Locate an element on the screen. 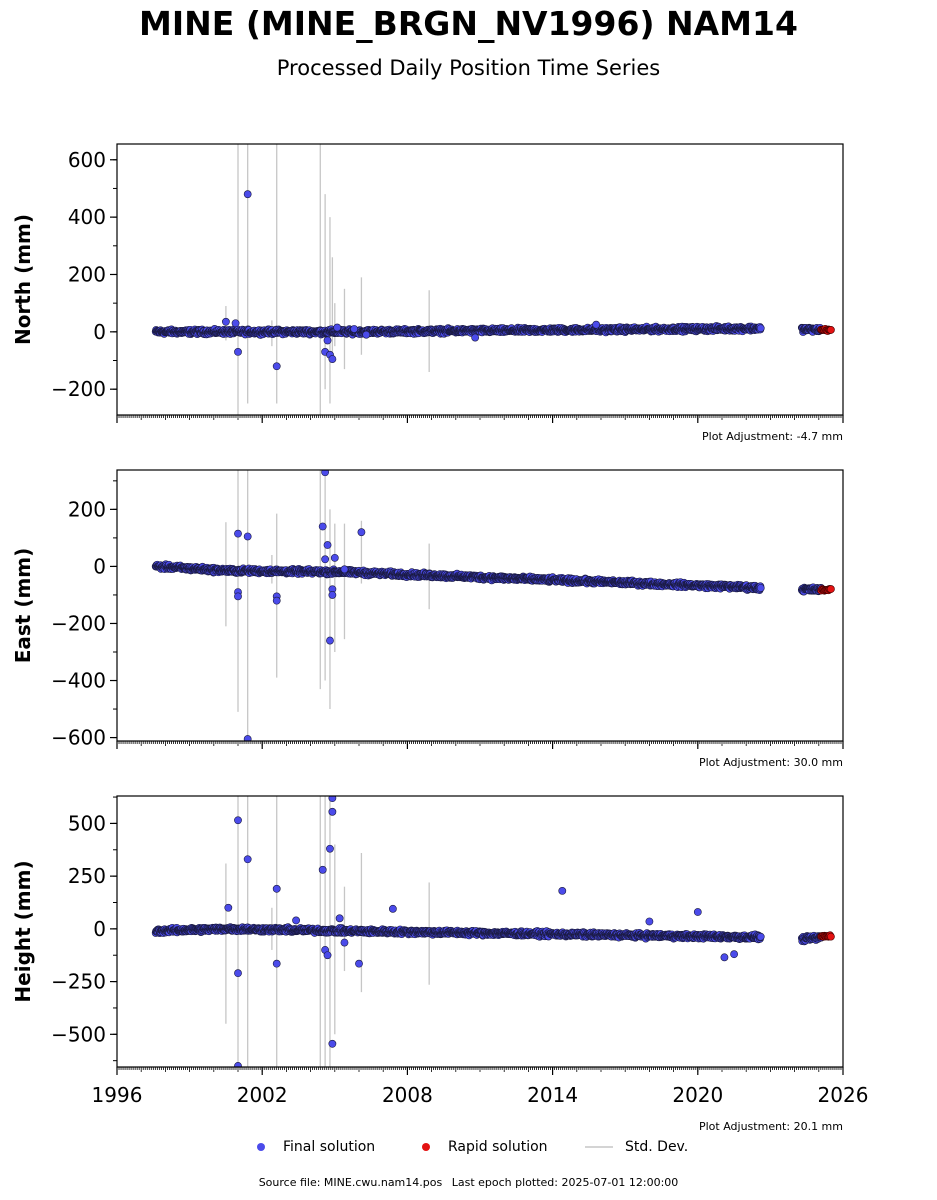 The height and width of the screenshot is (1200, 937). page-title: MINE (MINE_BRGN_NV1996) NAM14 is located at coordinates (468, 23).